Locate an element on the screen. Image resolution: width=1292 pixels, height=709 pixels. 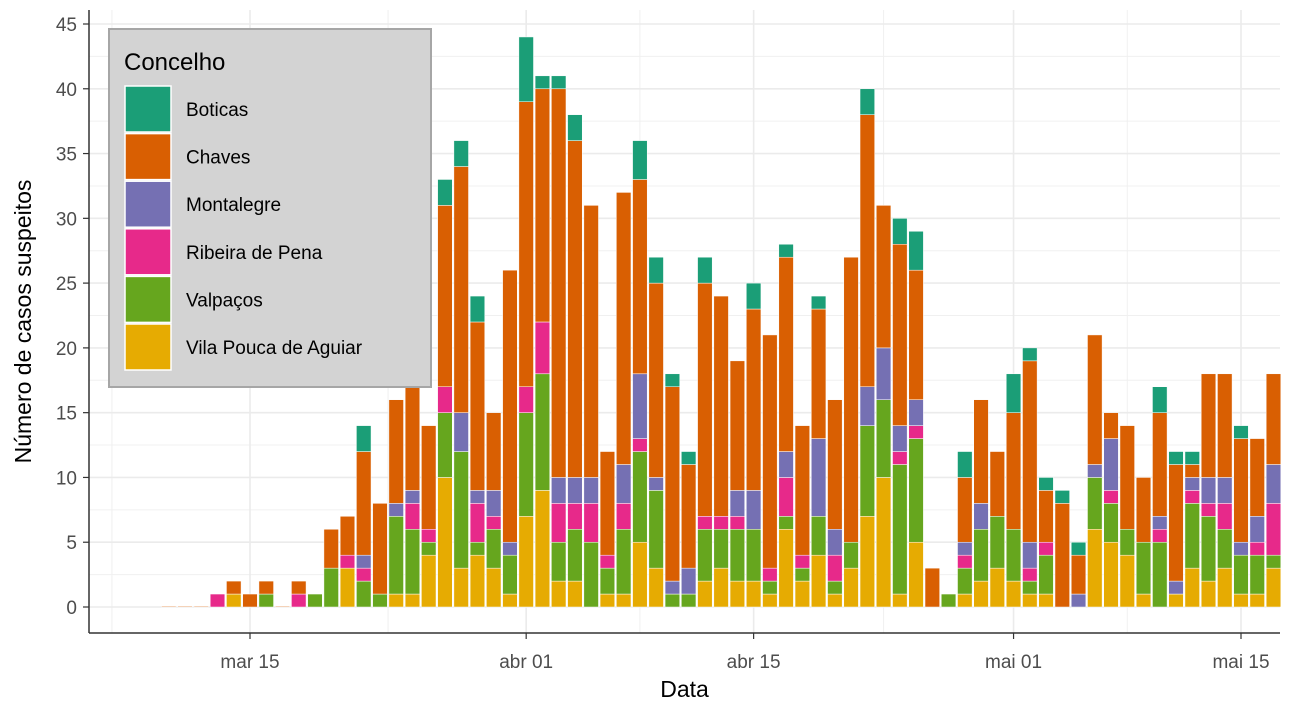
x-axis-title: Data is located at coordinates (684, 689).